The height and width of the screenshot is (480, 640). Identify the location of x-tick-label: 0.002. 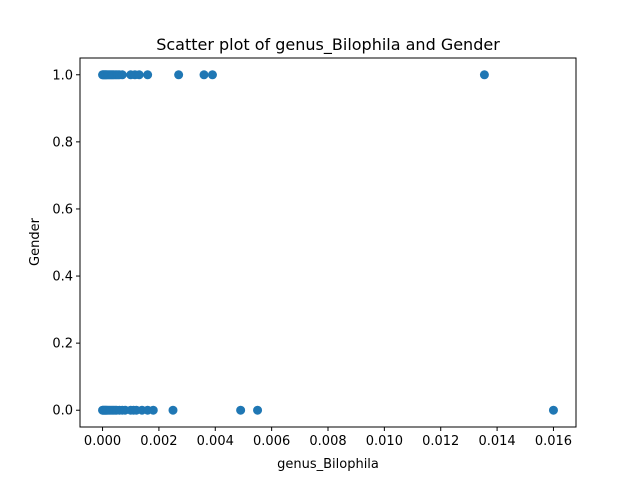
(158, 441).